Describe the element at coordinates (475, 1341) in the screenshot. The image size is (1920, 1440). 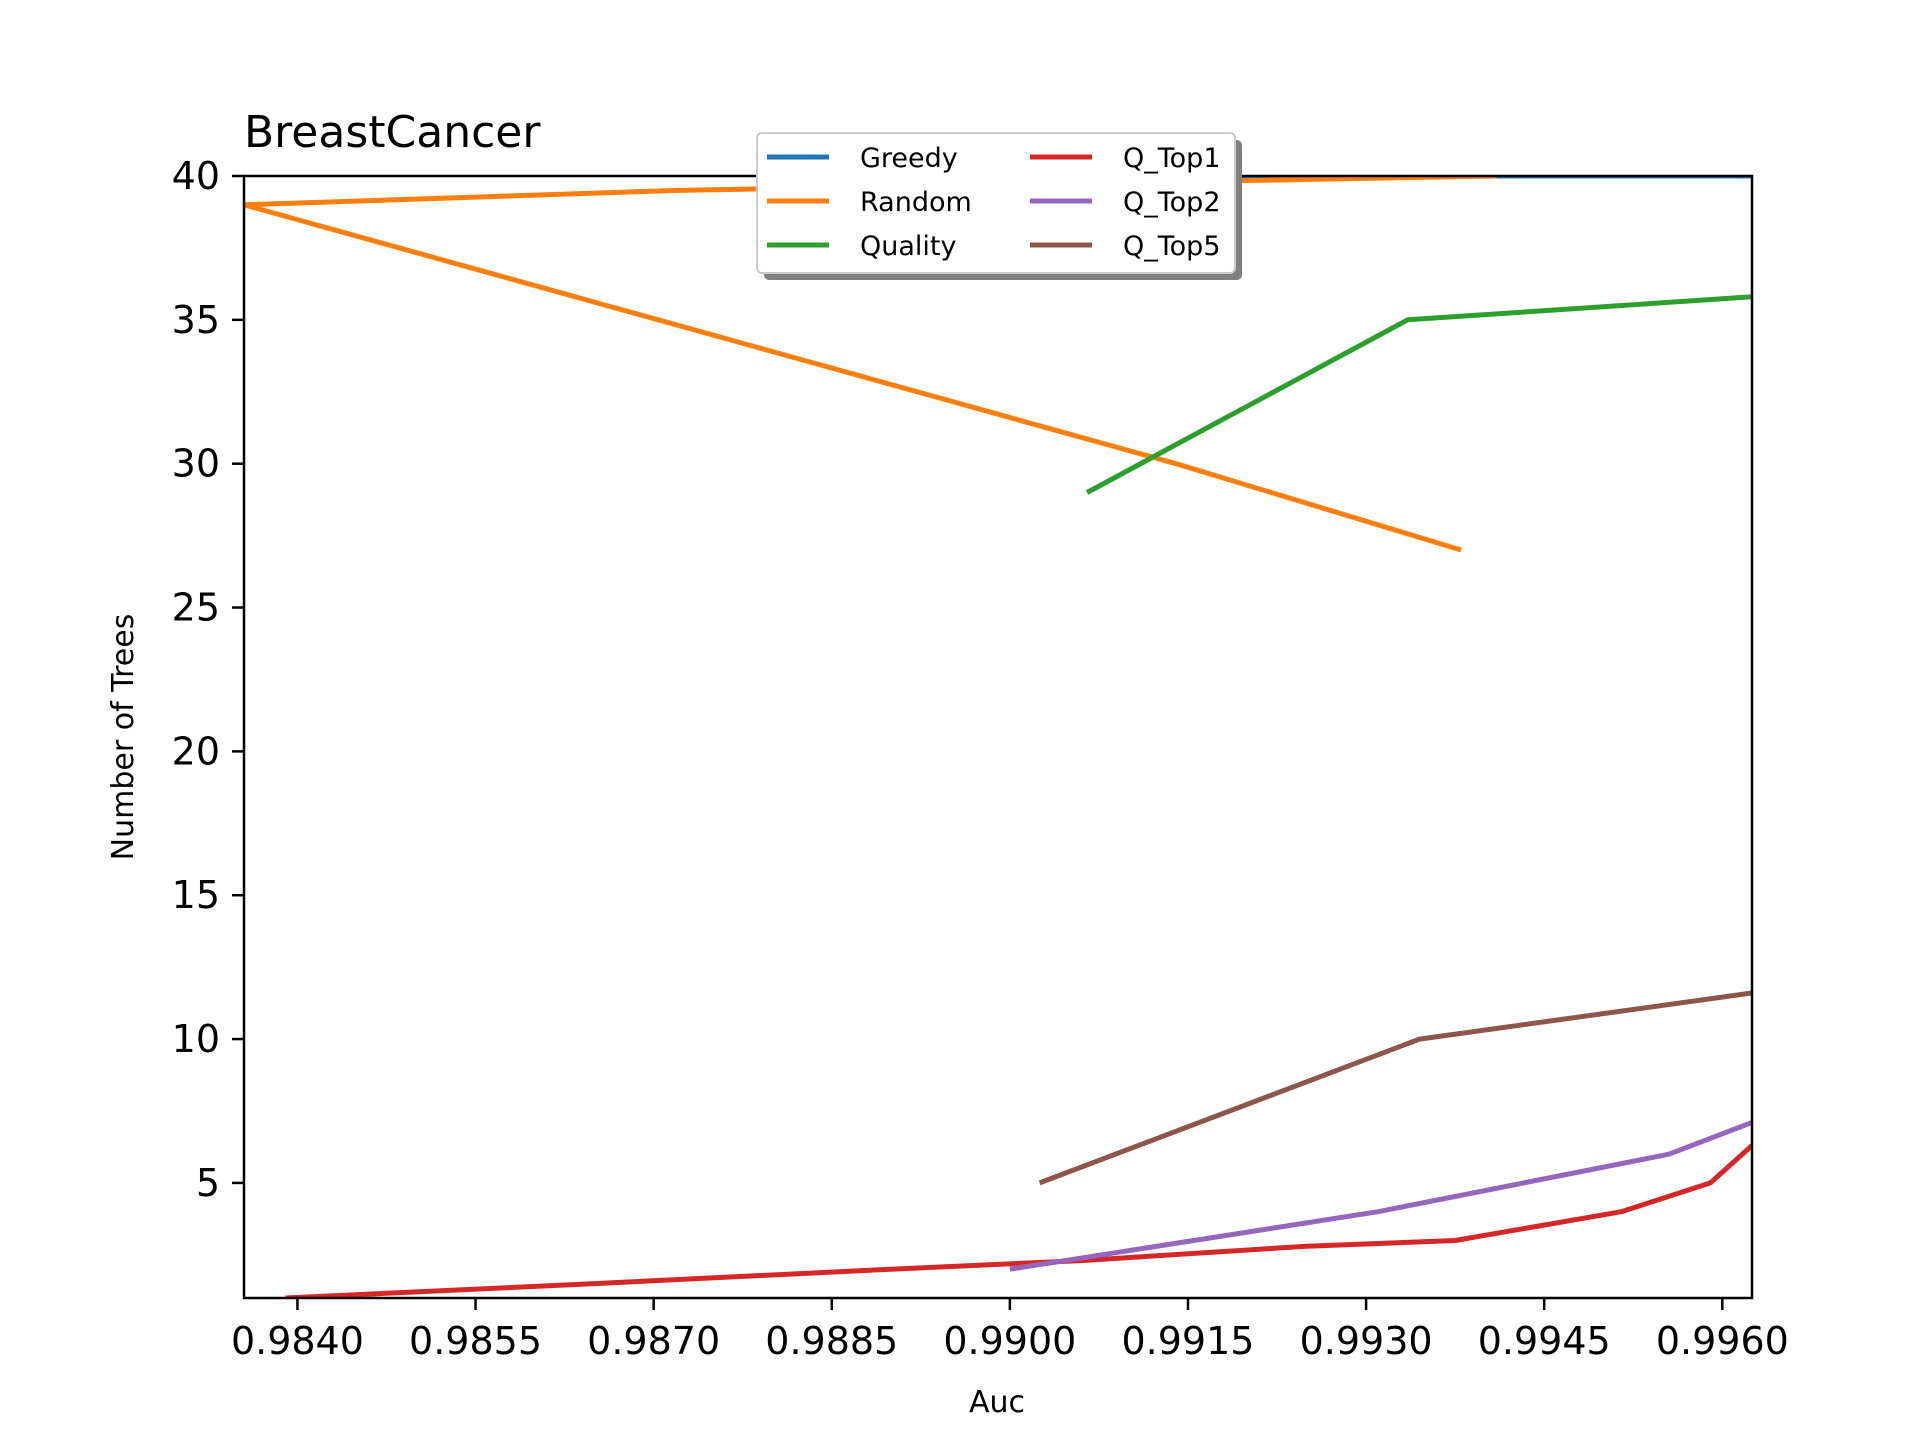
I see `x-tick-label: 0.9855` at that location.